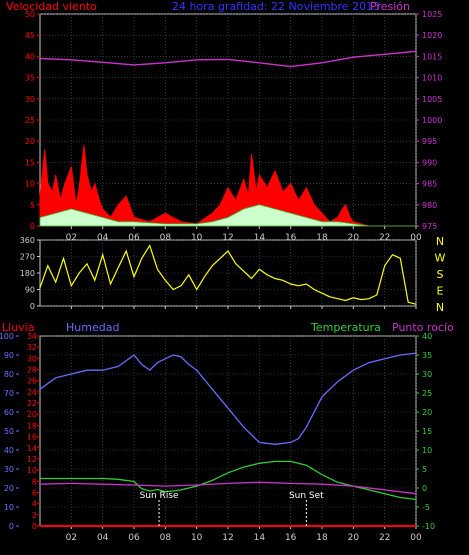 Image resolution: width=469 pixels, height=555 pixels. What do you see at coordinates (32, 437) in the screenshot?
I see `y-tick-label: 16` at bounding box center [32, 437].